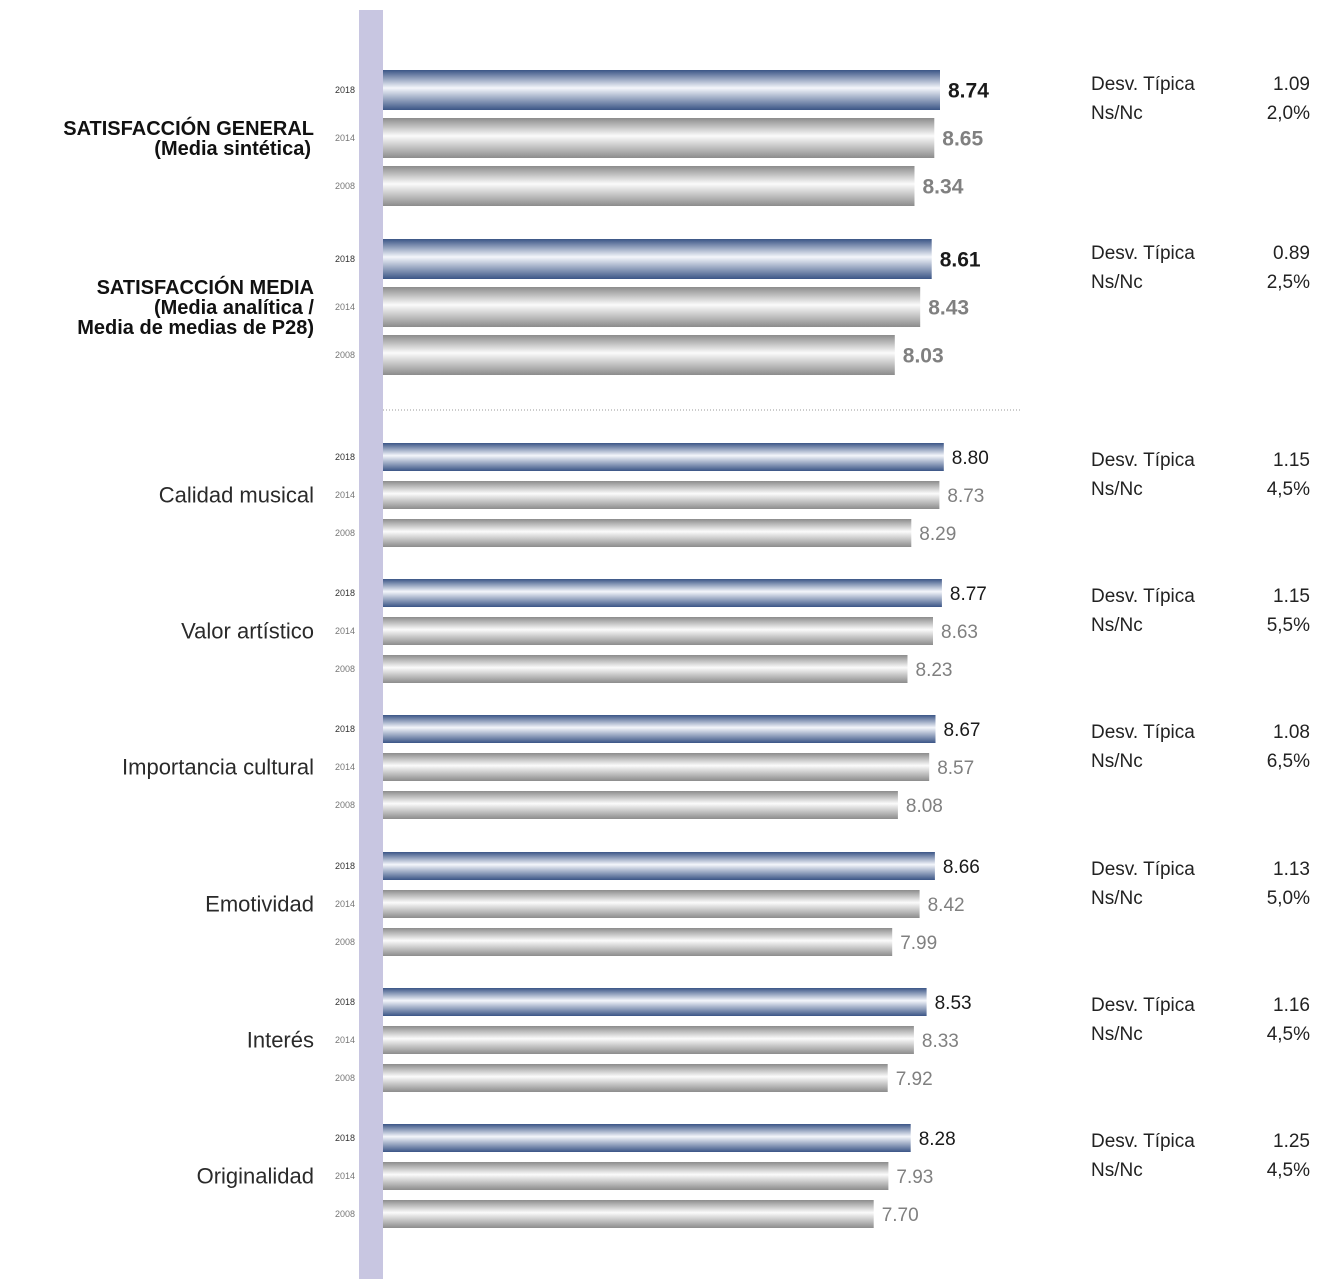  I want to click on bar-value-label: 7.99, so click(918, 943).